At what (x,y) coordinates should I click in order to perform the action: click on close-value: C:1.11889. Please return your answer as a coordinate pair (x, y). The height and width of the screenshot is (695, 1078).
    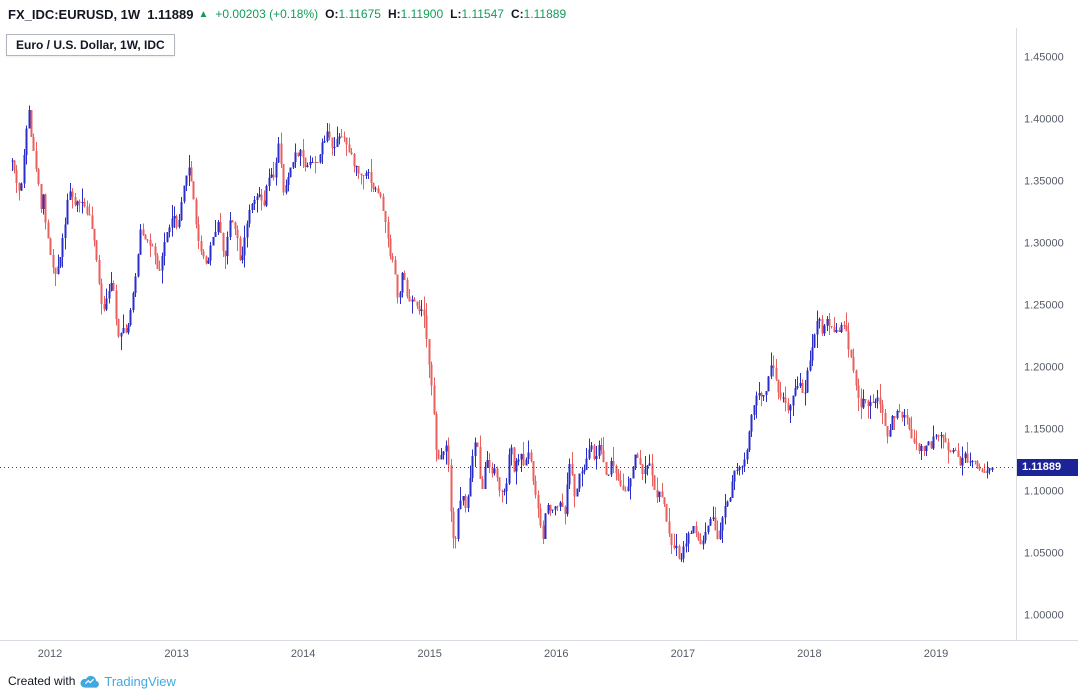
    Looking at the image, I should click on (538, 14).